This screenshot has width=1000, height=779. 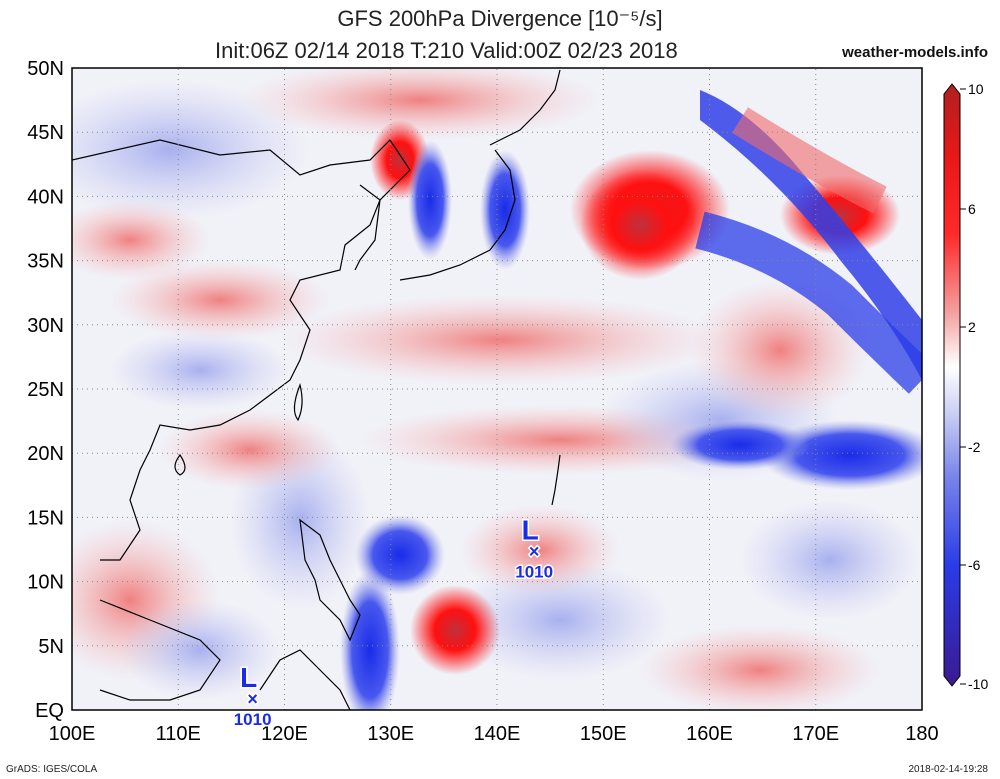 What do you see at coordinates (45, 197) in the screenshot?
I see `lat-tick-label: 40N` at bounding box center [45, 197].